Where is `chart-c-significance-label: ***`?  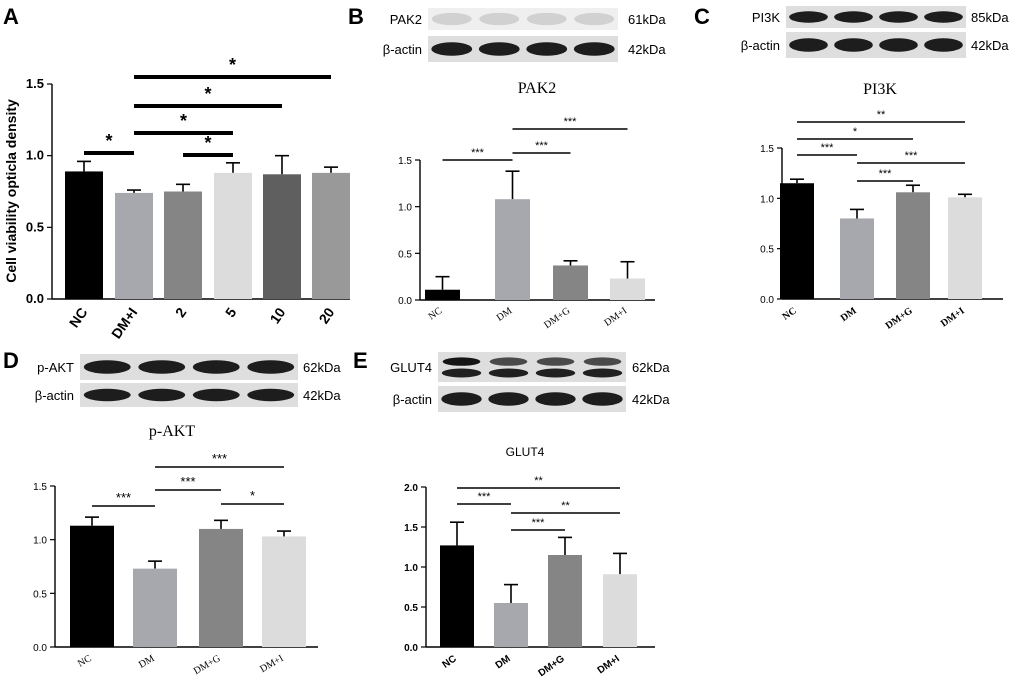 chart-c-significance-label: *** is located at coordinates (828, 148).